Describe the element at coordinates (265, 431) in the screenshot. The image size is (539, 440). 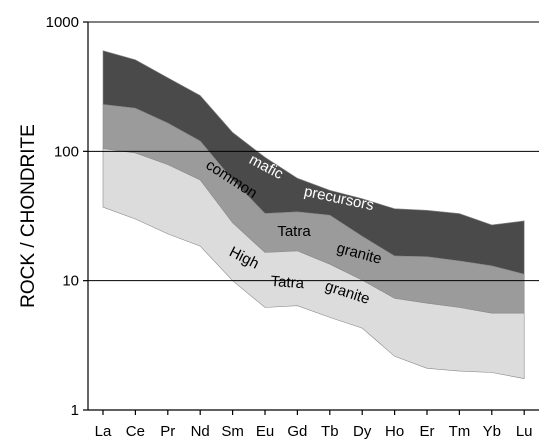
I see `x-tick-label-Eu: Eu` at that location.